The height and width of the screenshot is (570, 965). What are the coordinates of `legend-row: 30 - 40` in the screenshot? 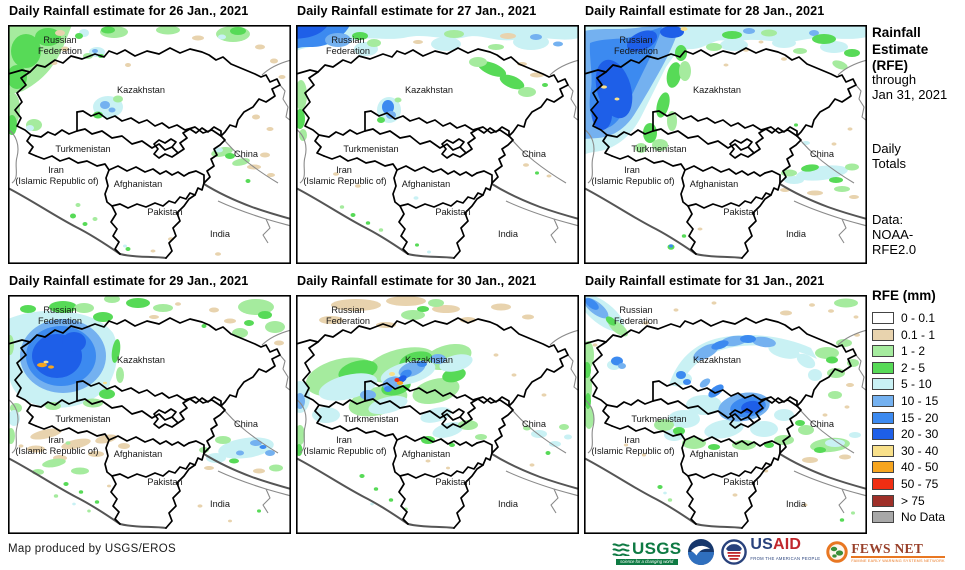 It's located at (908, 450).